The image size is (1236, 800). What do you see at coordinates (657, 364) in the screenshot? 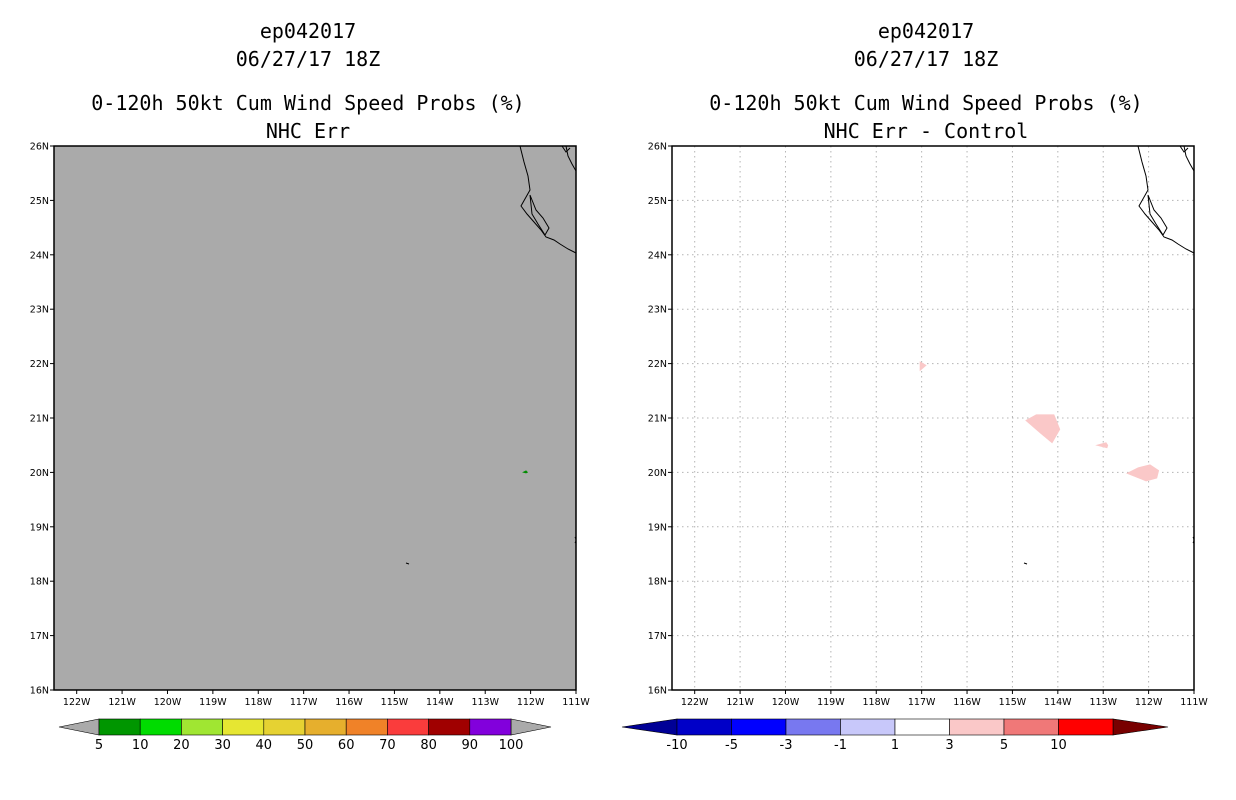
I see `right-y-tick-label: 22N` at bounding box center [657, 364].